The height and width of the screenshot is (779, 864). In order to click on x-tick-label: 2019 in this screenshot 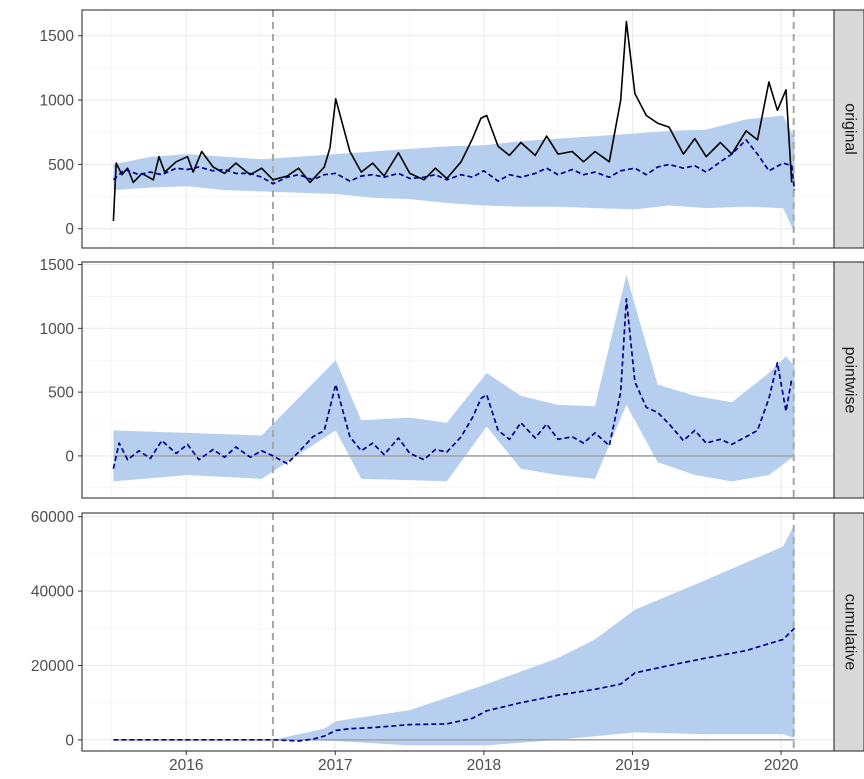, I will do `click(632, 765)`.